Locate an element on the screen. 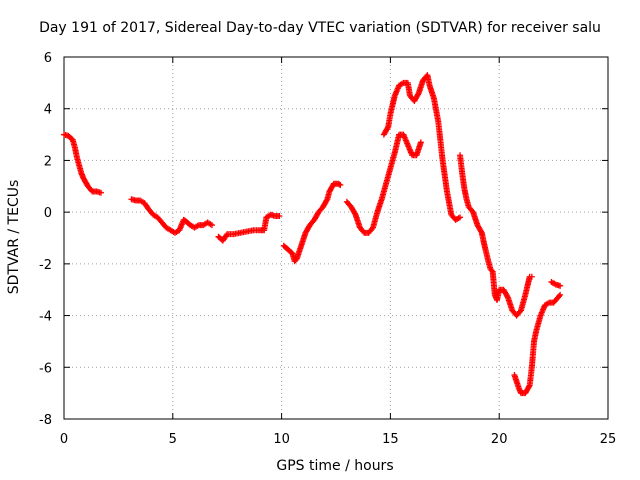 This screenshot has width=640, height=480. x-tick-label: 20 is located at coordinates (499, 439).